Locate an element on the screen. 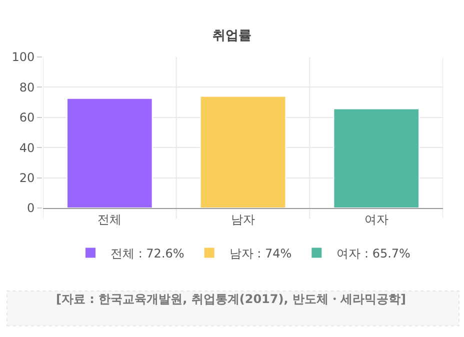  y-tick-label: 0 is located at coordinates (30, 208).